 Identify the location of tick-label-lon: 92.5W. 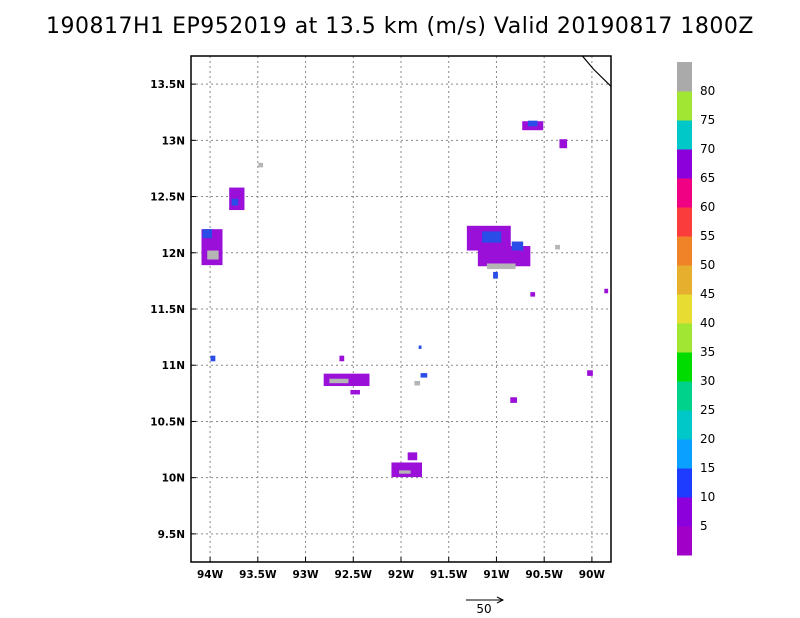
(354, 575).